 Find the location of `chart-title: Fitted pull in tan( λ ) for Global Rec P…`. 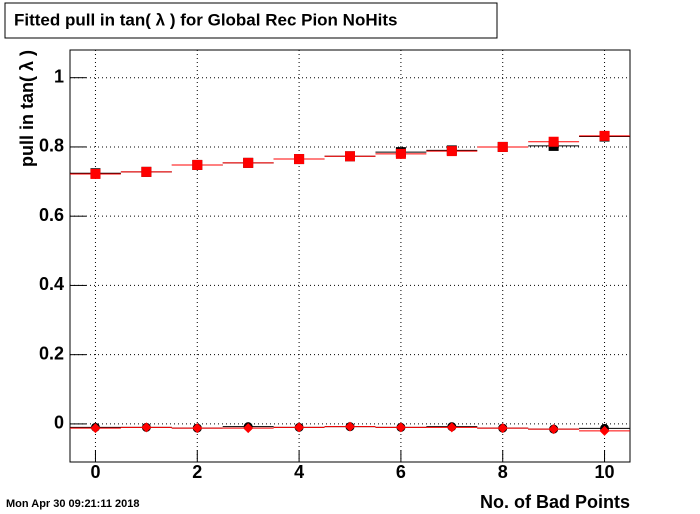

chart-title: Fitted pull in tan( λ ) for Global Rec P… is located at coordinates (205, 19).